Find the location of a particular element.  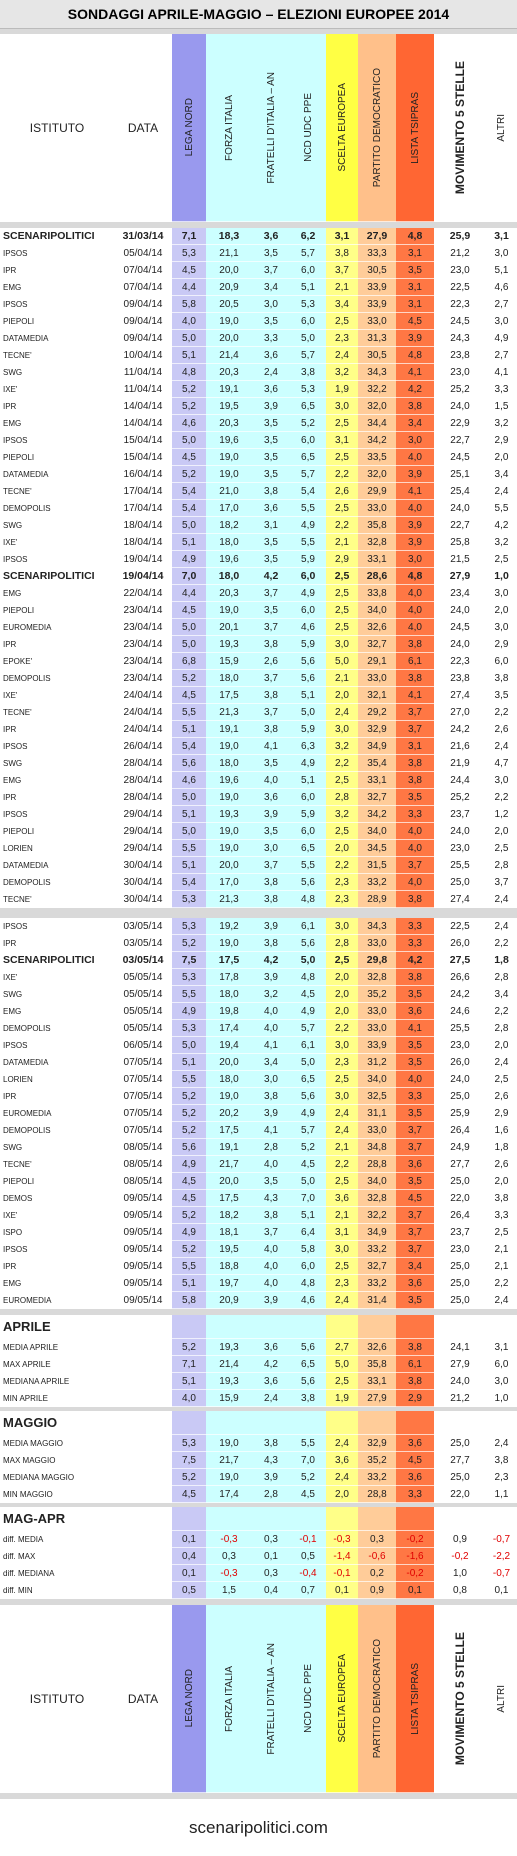

value-cell: 21,4 is located at coordinates (229, 355).